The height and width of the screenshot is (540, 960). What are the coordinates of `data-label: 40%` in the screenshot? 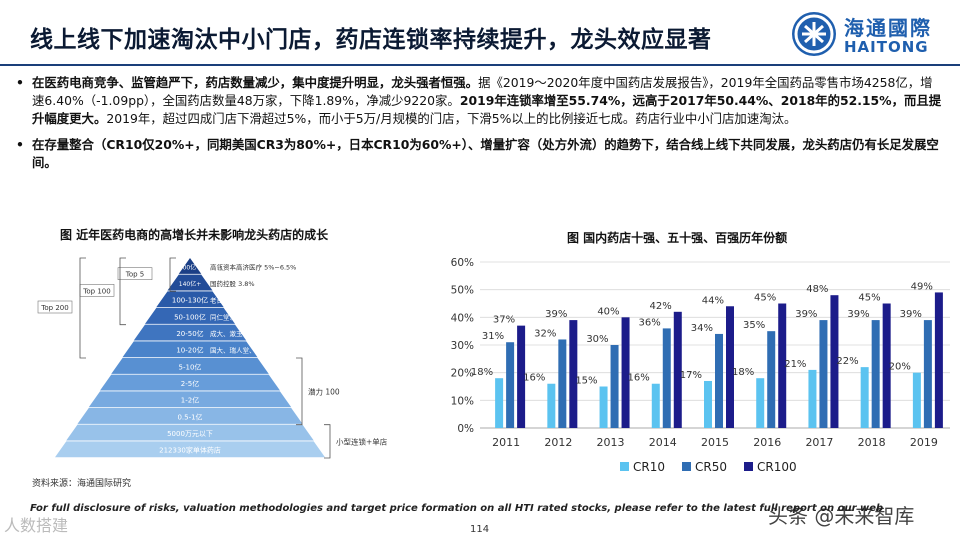 It's located at (608, 311).